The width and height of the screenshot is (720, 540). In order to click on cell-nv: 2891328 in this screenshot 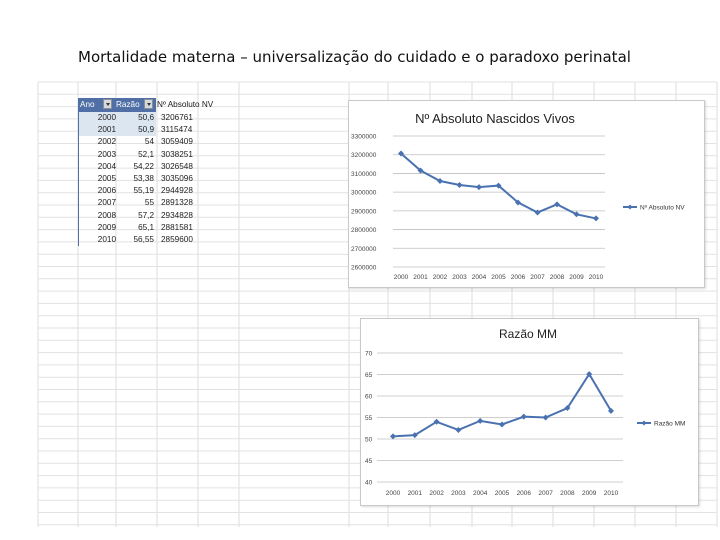, I will do `click(177, 203)`.